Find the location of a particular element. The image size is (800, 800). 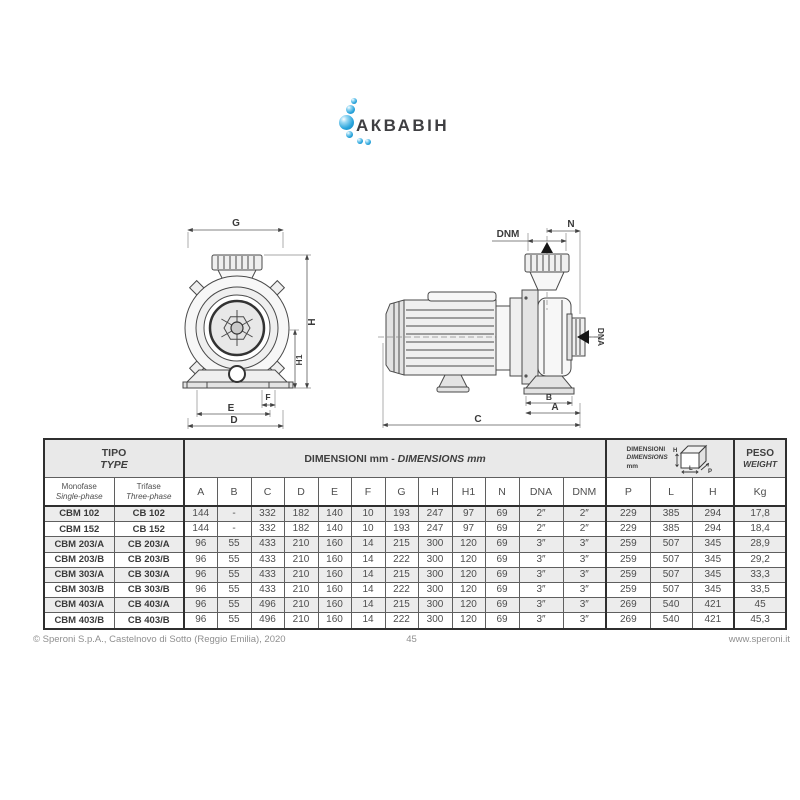

model-cell: CB 403/B is located at coordinates (149, 620).